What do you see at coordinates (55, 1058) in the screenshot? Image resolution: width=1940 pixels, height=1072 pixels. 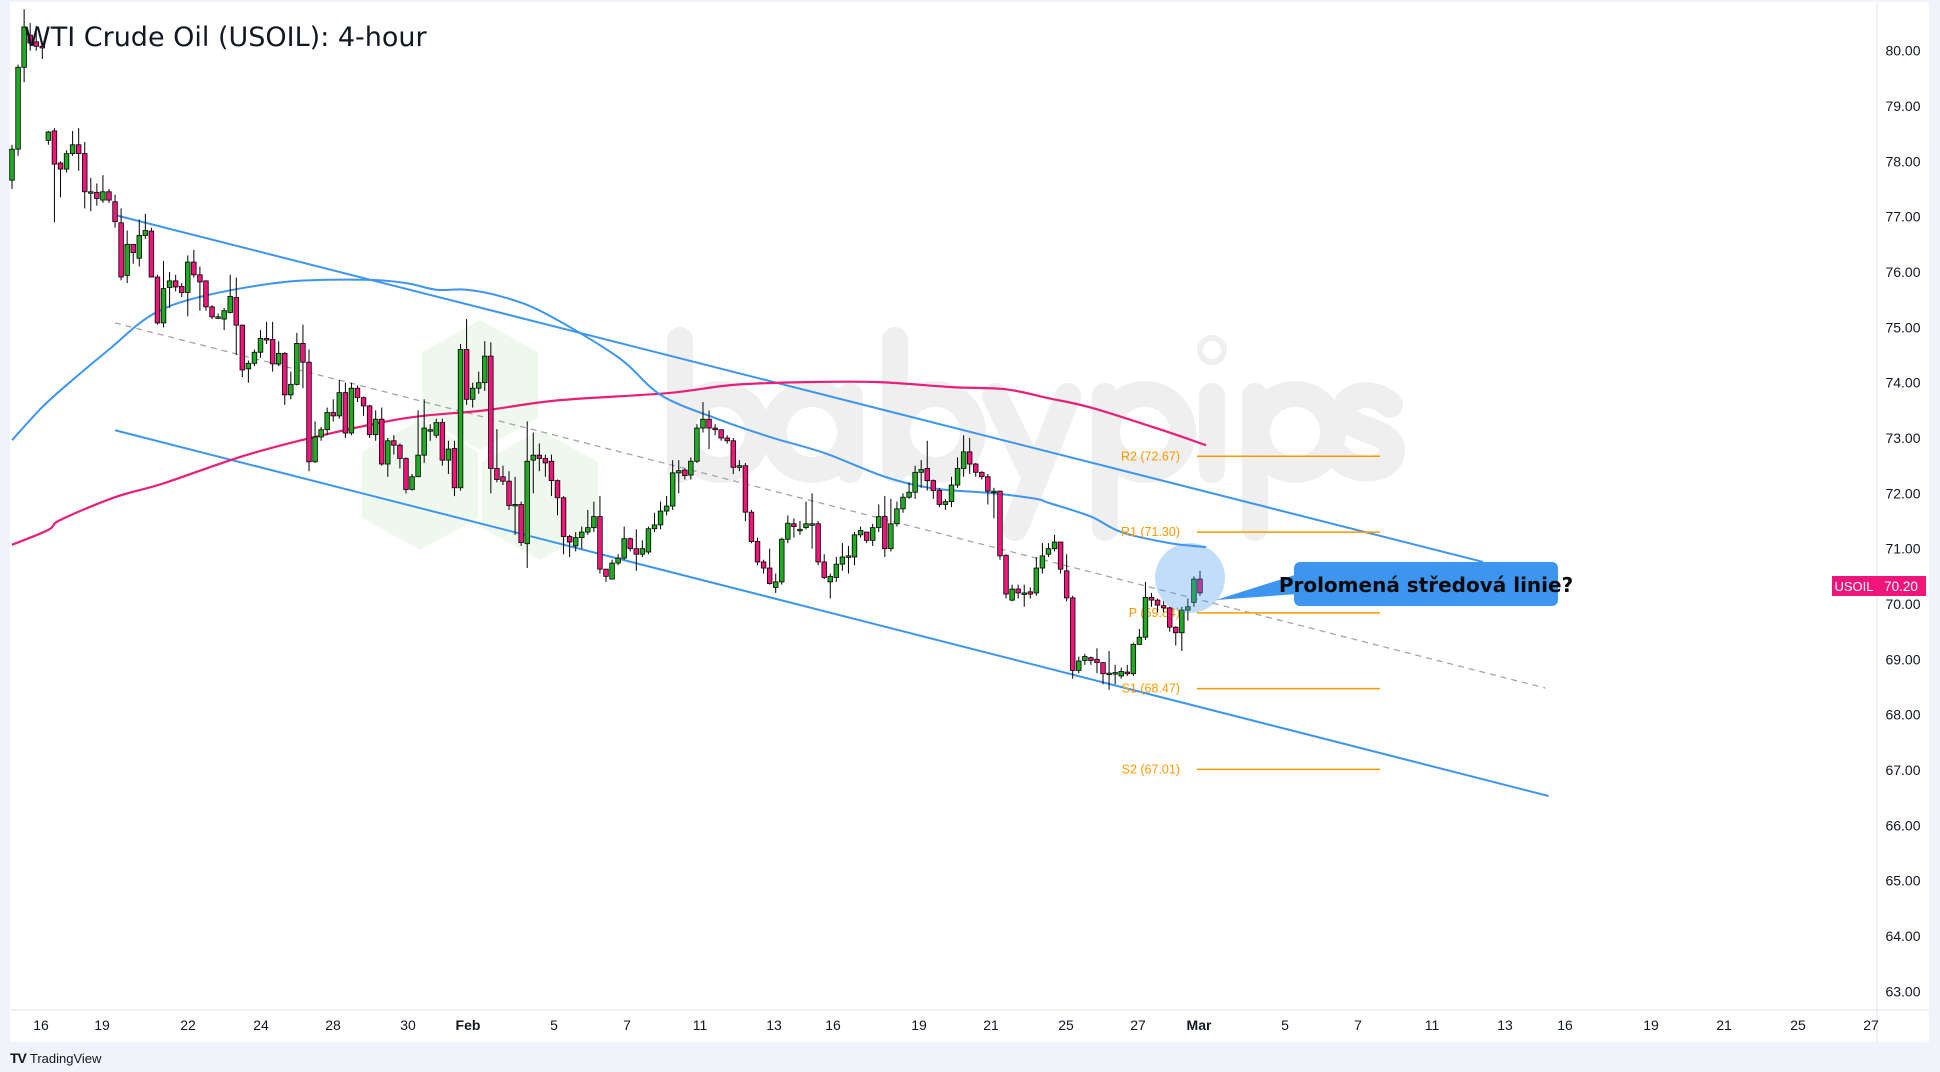 I see `tradingview-logo: TV TradingView` at bounding box center [55, 1058].